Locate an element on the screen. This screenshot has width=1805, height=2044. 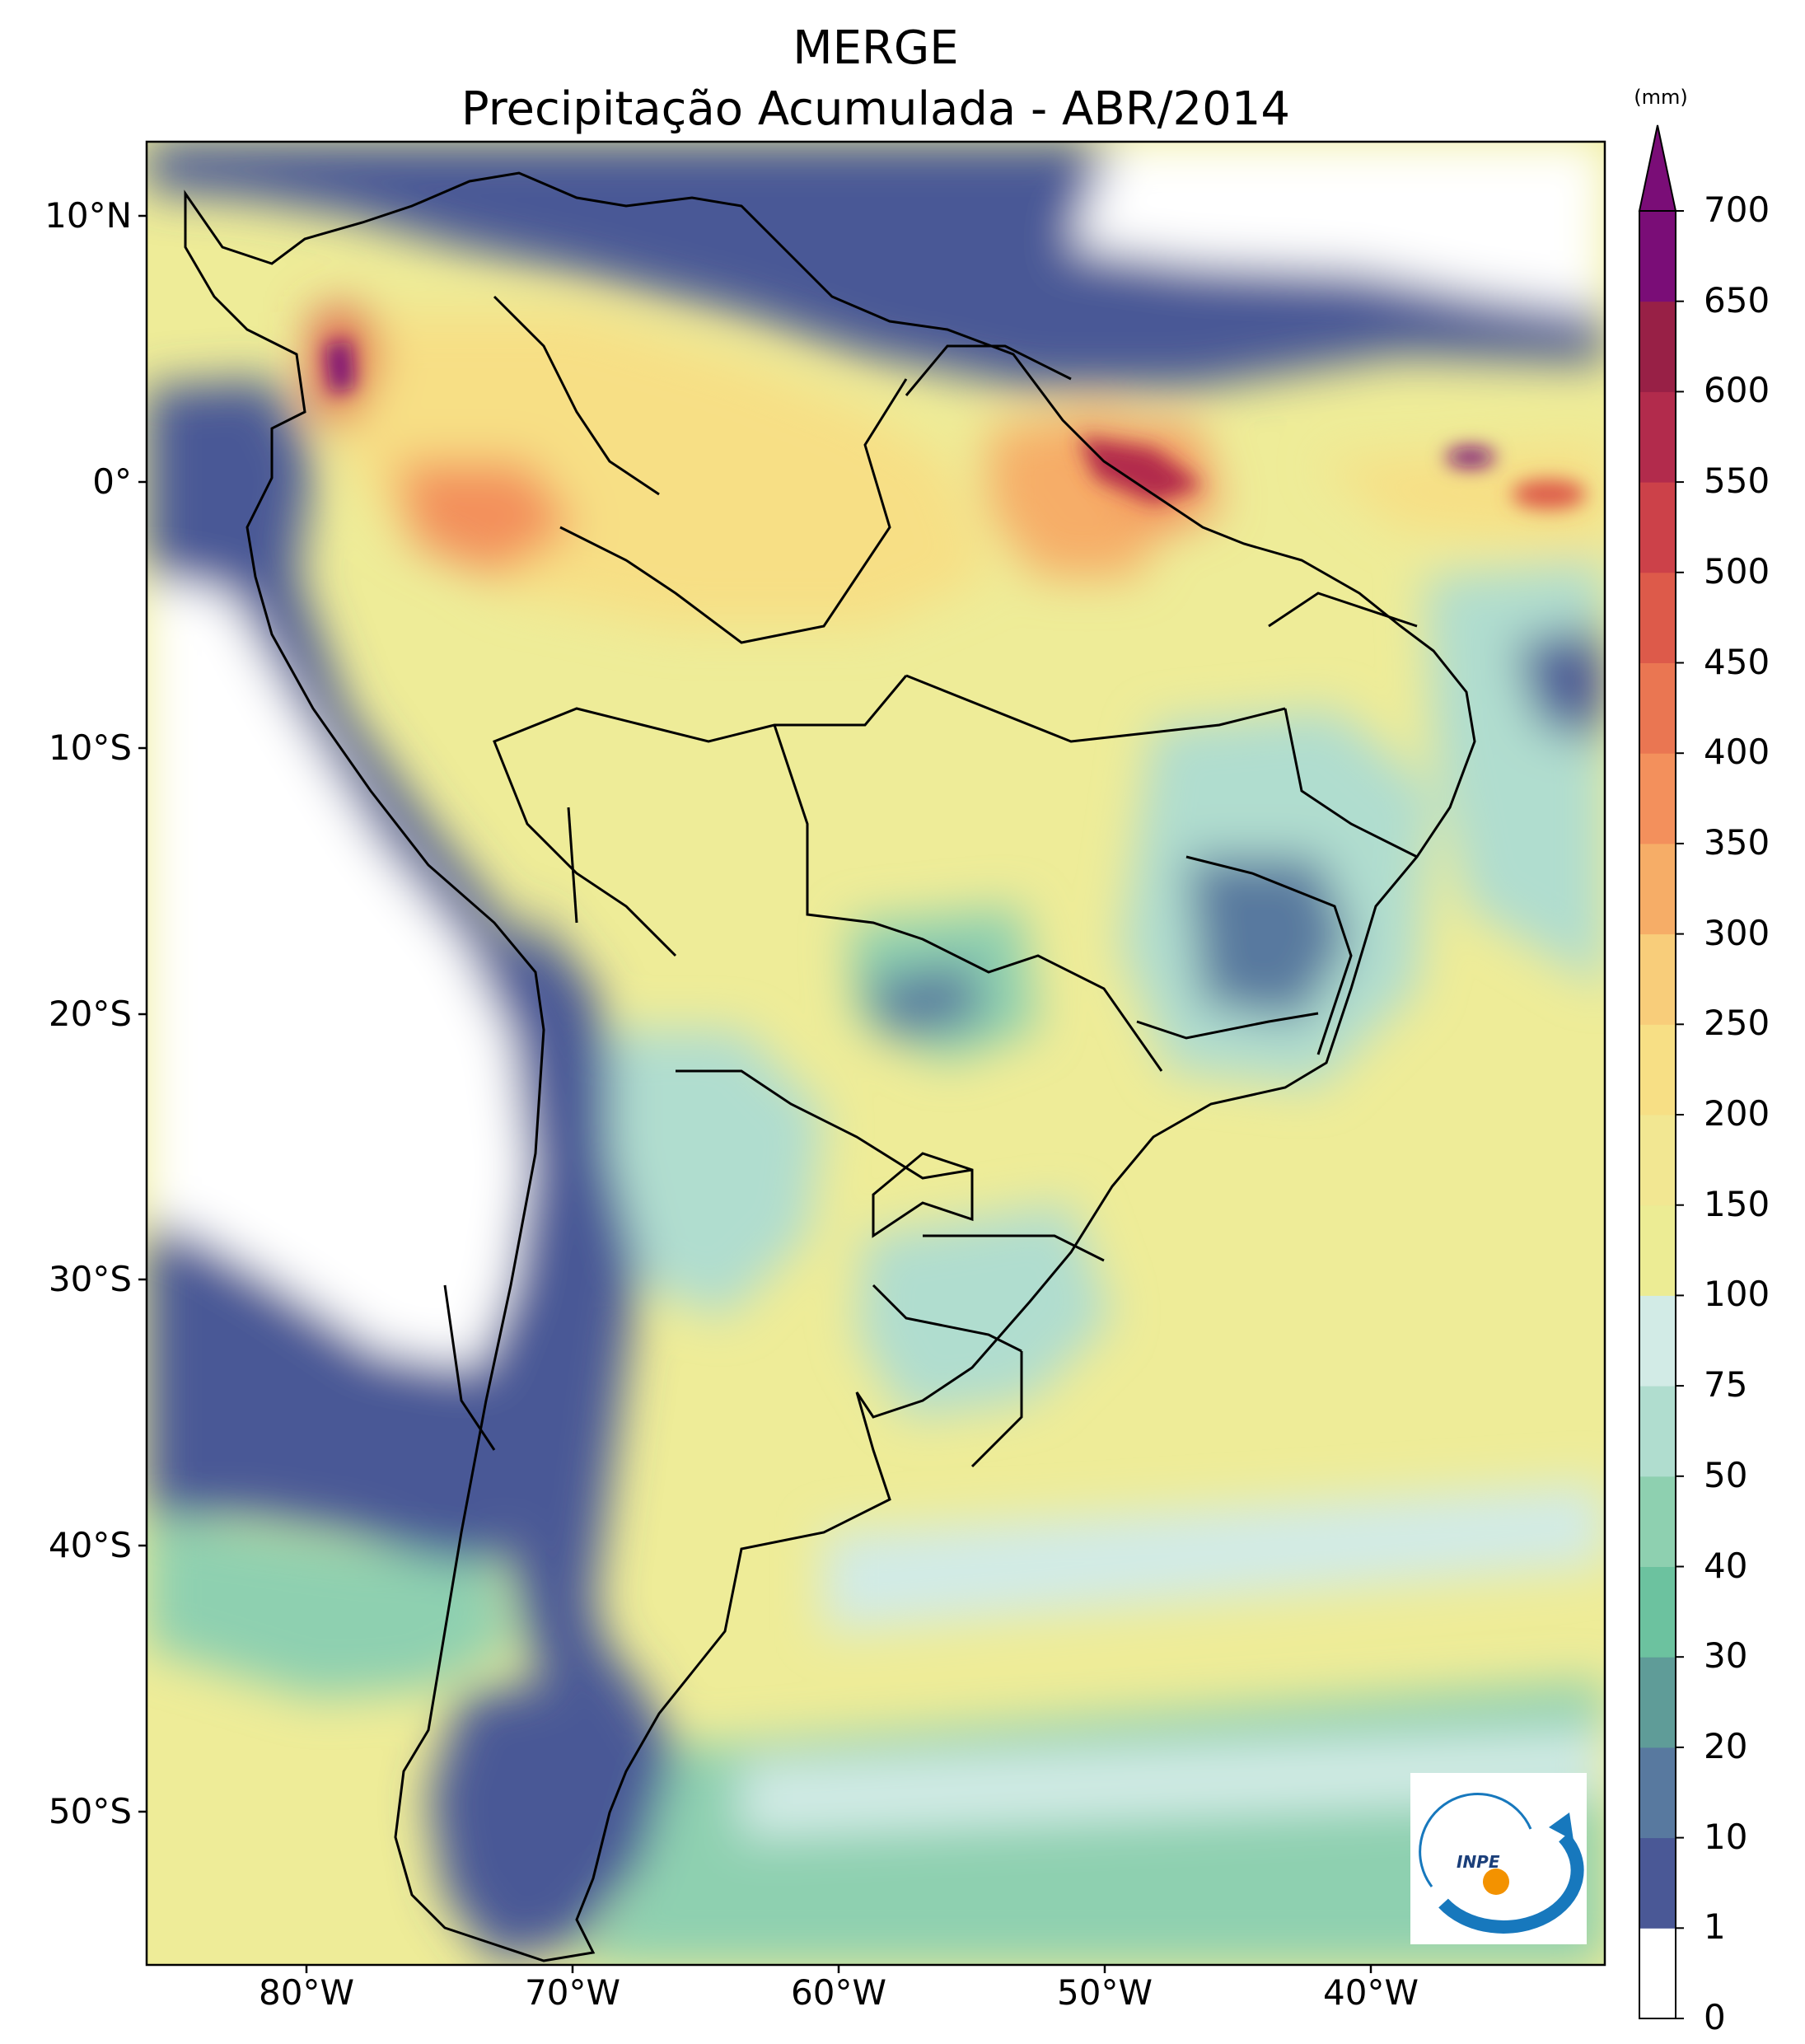
colorbar-extend-arrow is located at coordinates (1657, 168).